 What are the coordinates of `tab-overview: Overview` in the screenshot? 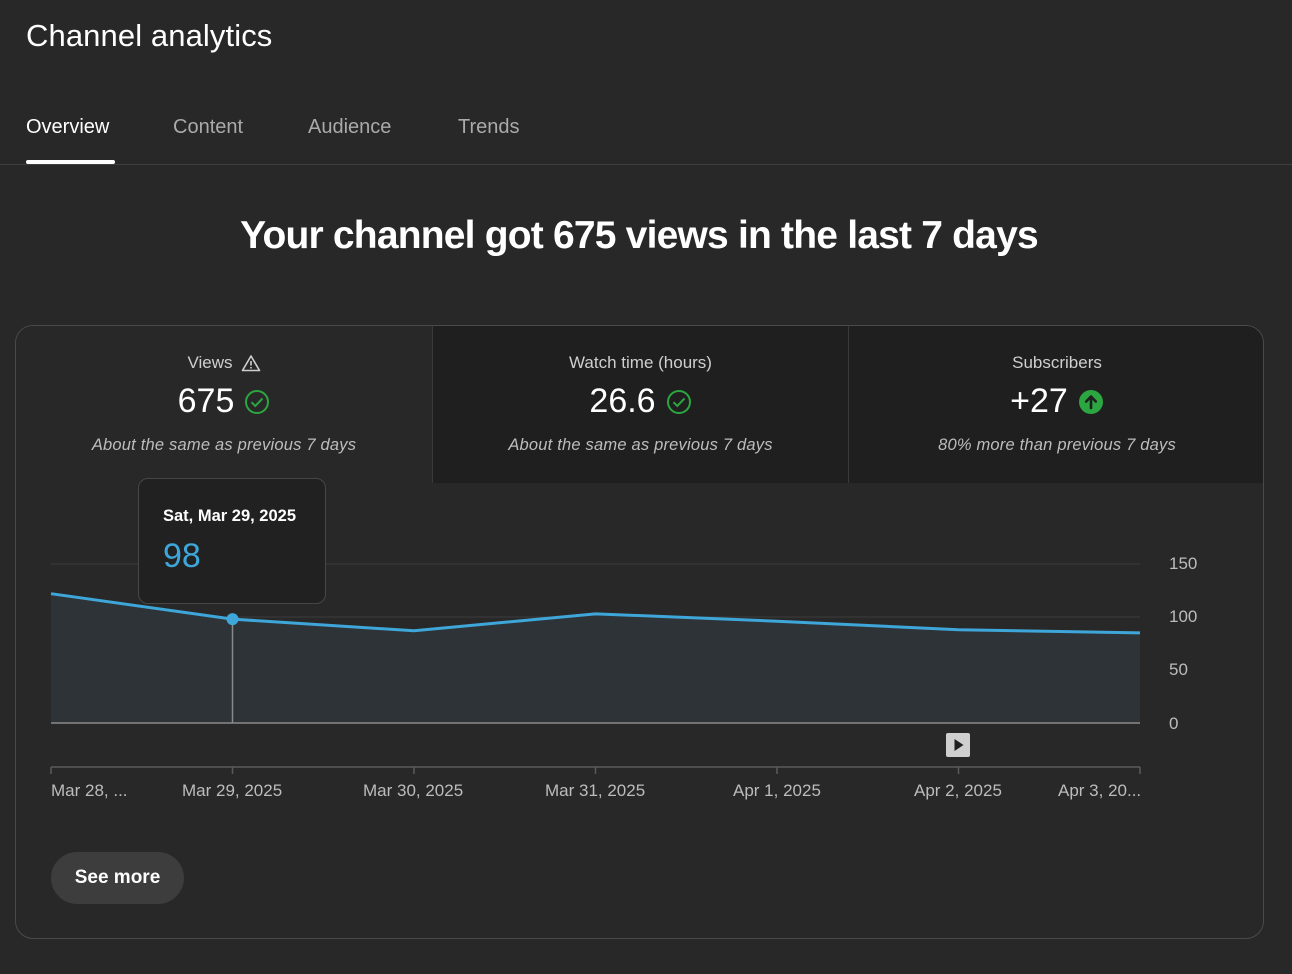 It's located at (68, 127).